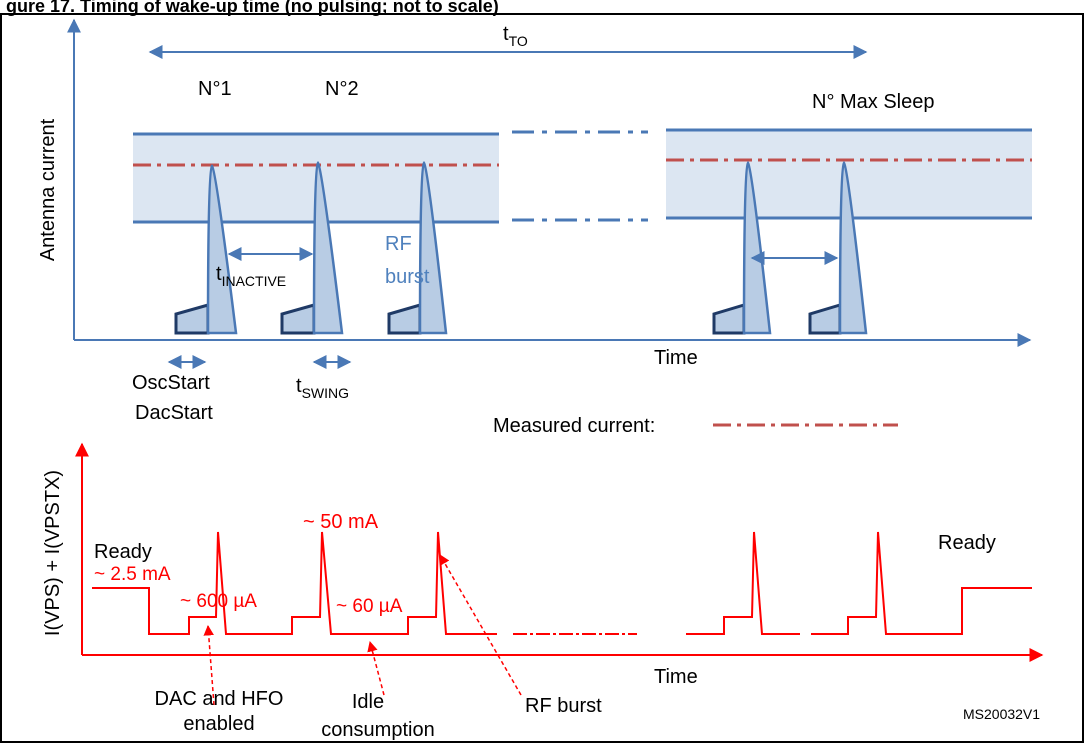  I want to click on peak-current-label: ~ 50 mA, so click(341, 522).